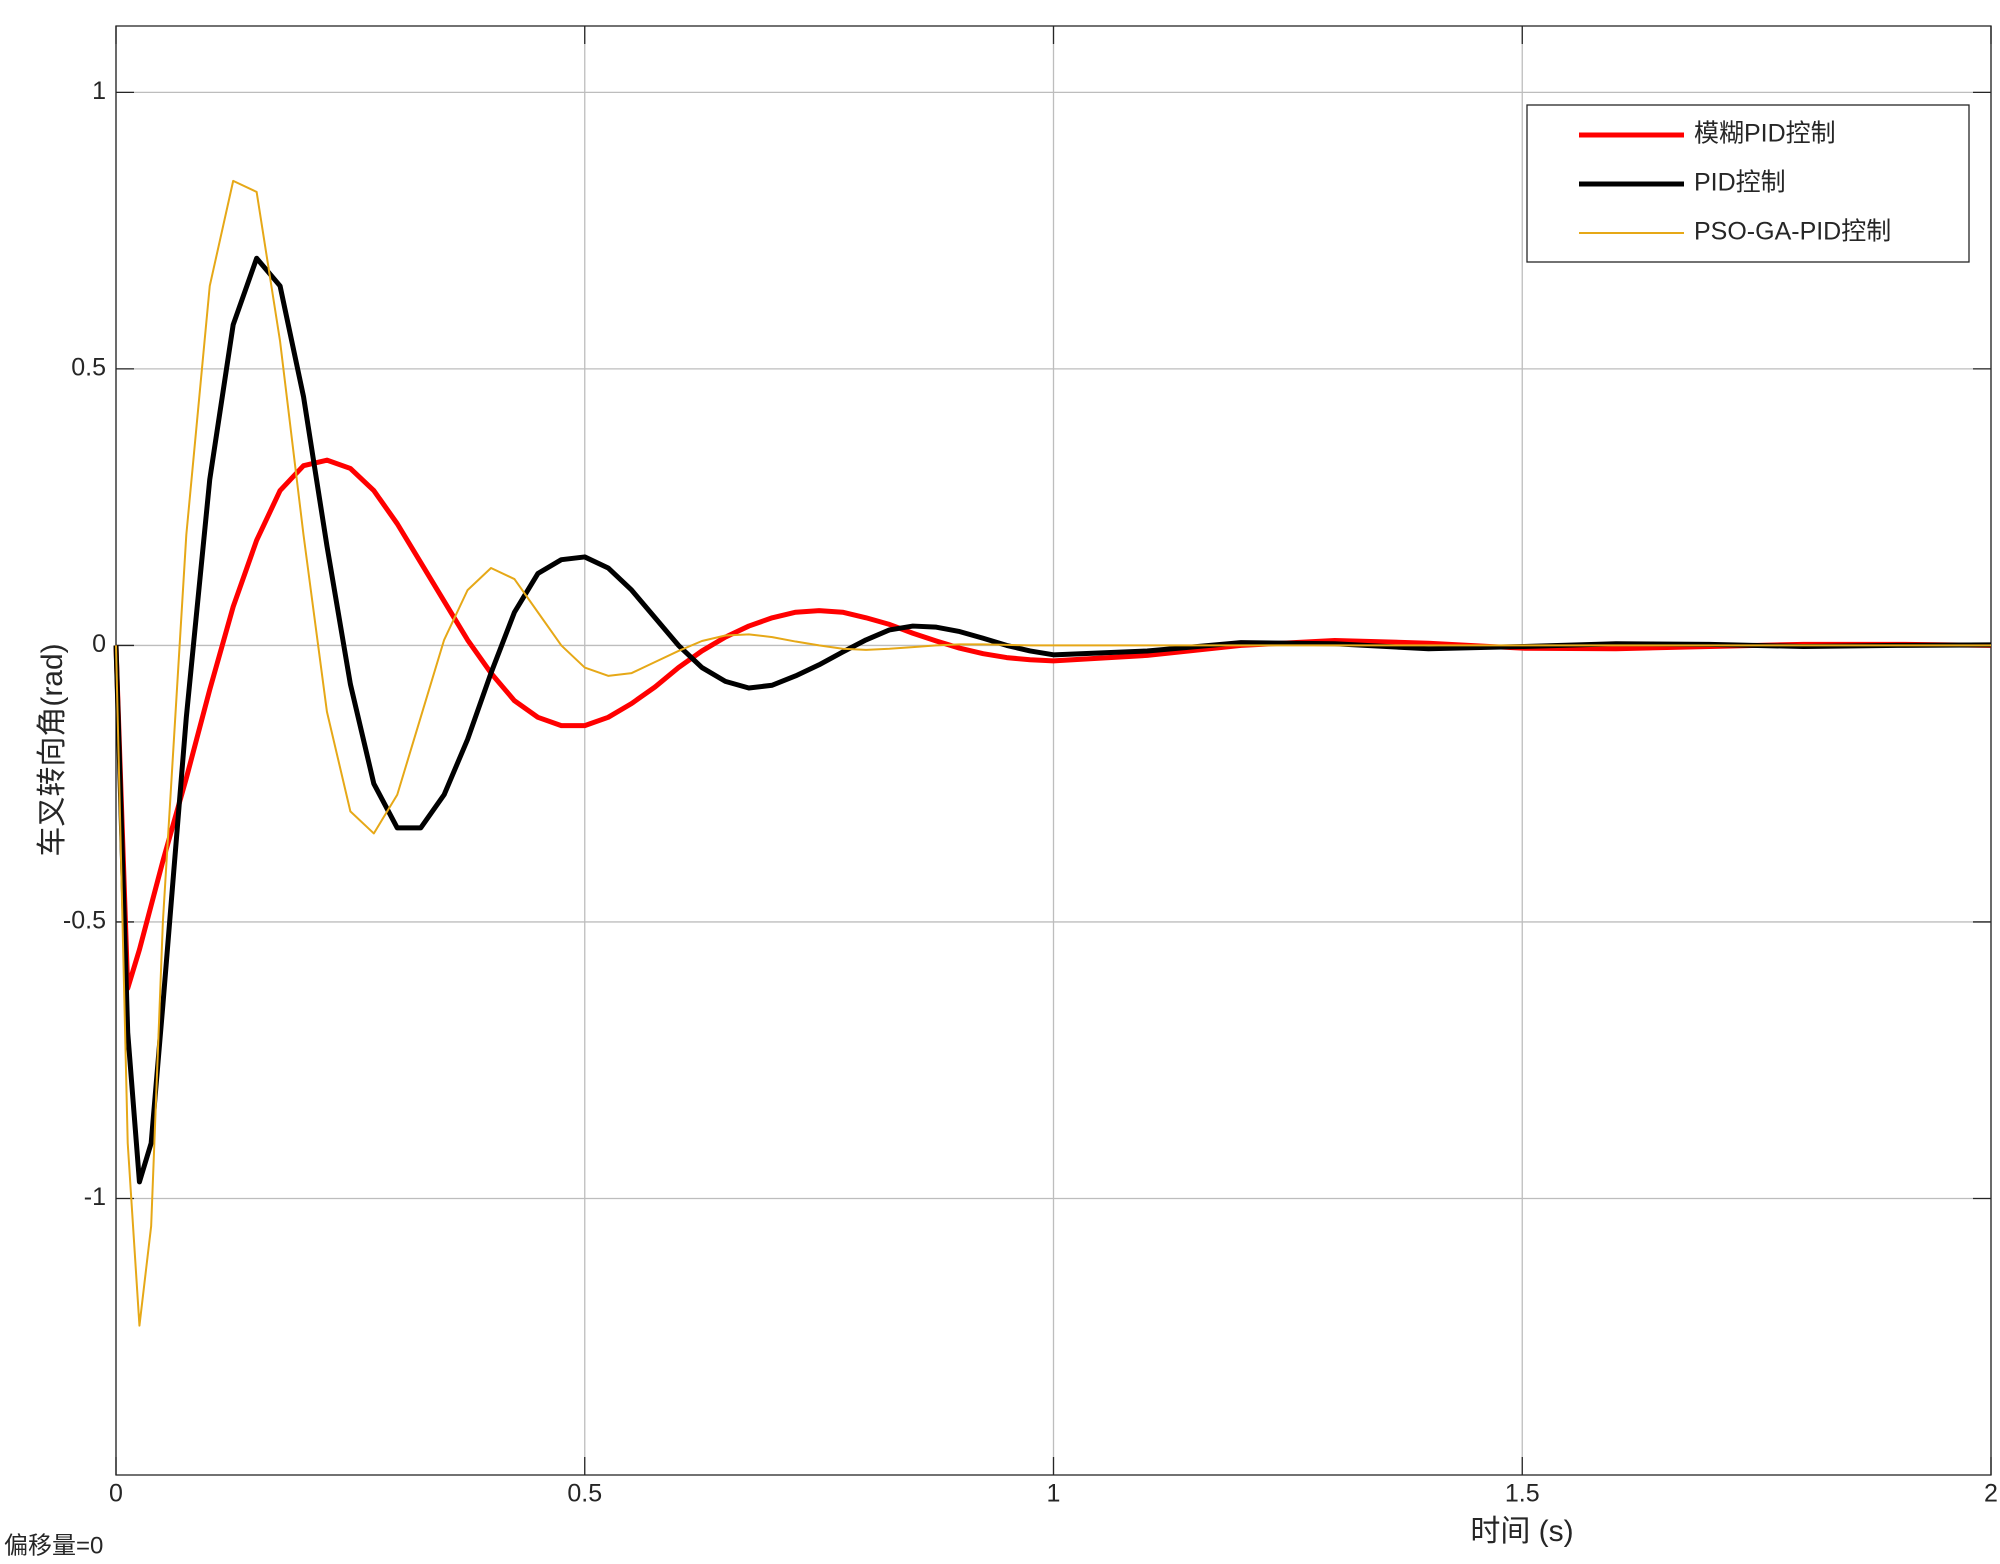  Describe the element at coordinates (584, 1494) in the screenshot. I see `x-tick-label: 0.5` at that location.